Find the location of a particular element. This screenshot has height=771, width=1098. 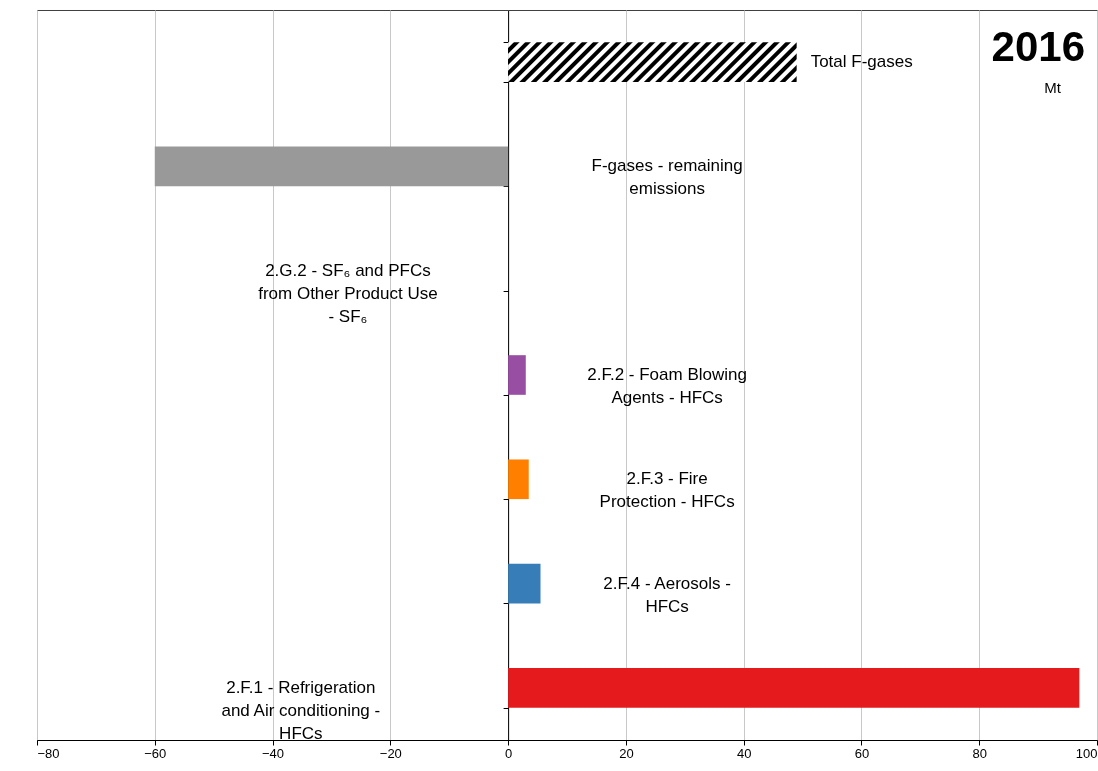

text: Mt is located at coordinates (1053, 87).